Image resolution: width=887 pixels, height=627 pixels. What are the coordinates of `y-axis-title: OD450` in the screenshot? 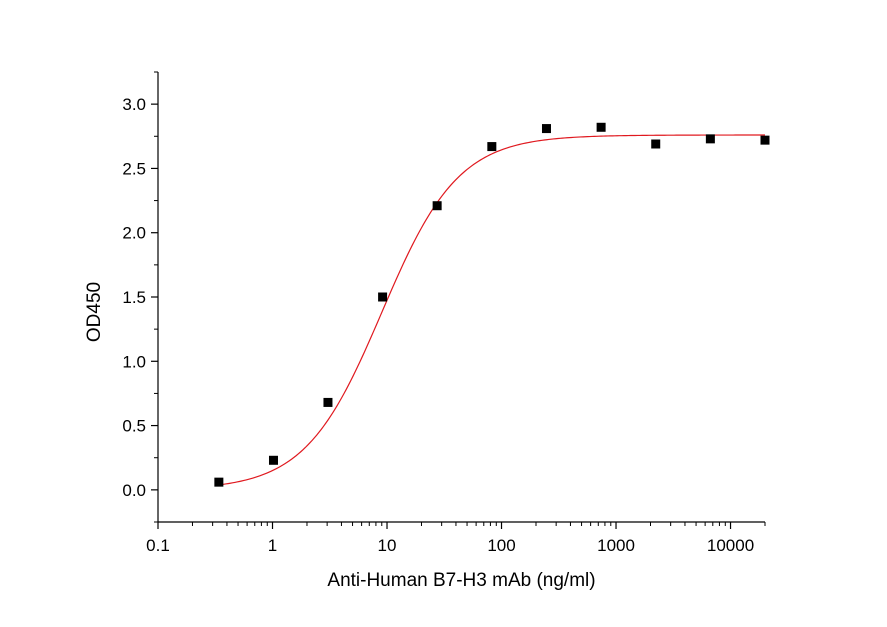 It's located at (94, 312).